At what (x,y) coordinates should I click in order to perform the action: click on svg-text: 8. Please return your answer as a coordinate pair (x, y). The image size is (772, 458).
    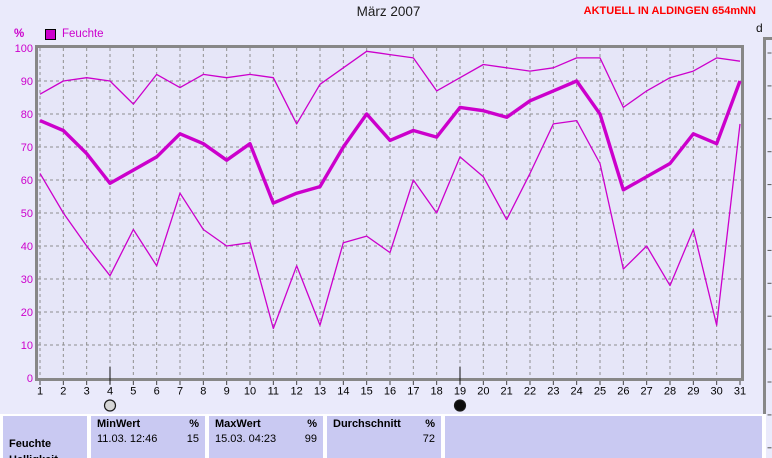
    Looking at the image, I should click on (203, 392).